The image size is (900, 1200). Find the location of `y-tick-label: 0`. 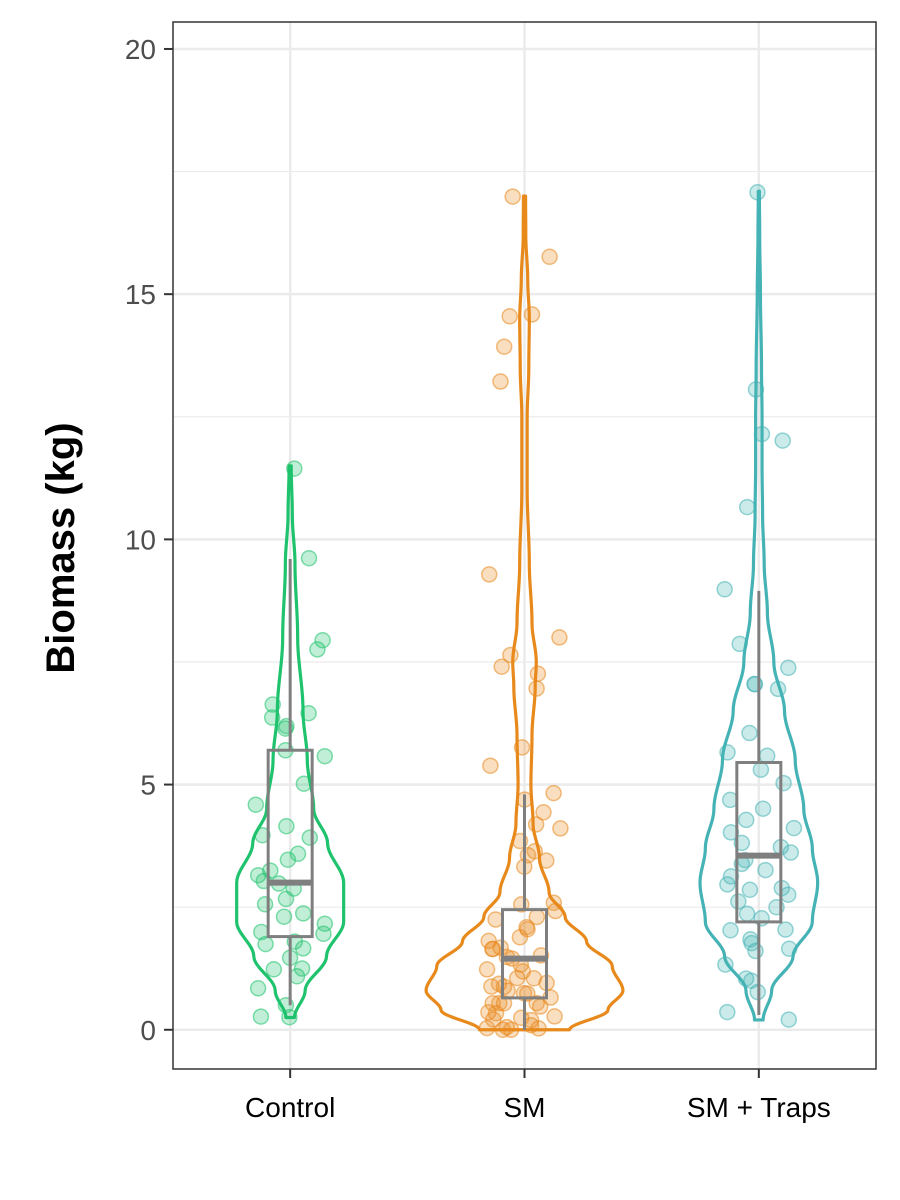

y-tick-label: 0 is located at coordinates (148, 1030).